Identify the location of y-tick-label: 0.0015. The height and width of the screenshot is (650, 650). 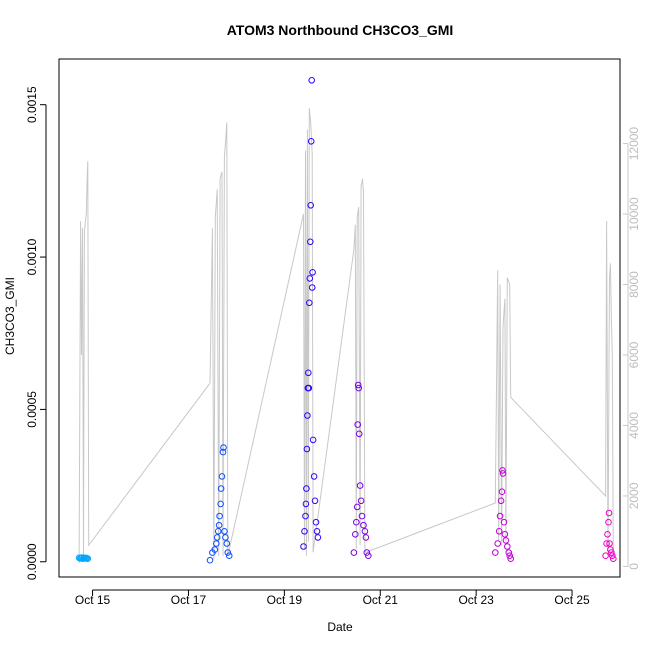
(32, 104).